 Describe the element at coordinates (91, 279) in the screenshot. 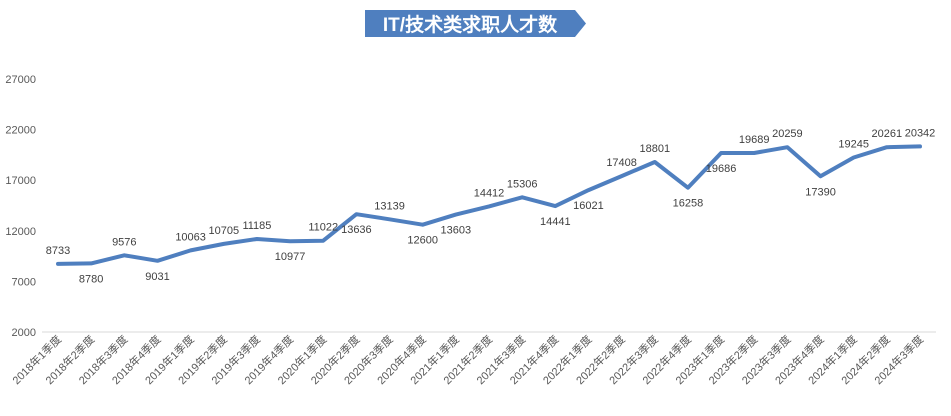

I see `data-label: 8780` at that location.